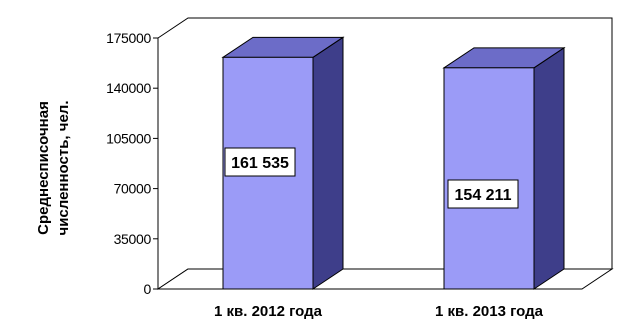 The image size is (622, 325). Describe the element at coordinates (63, 167) in the screenshot. I see `y-axis-title-line-2: численность, чел.` at that location.